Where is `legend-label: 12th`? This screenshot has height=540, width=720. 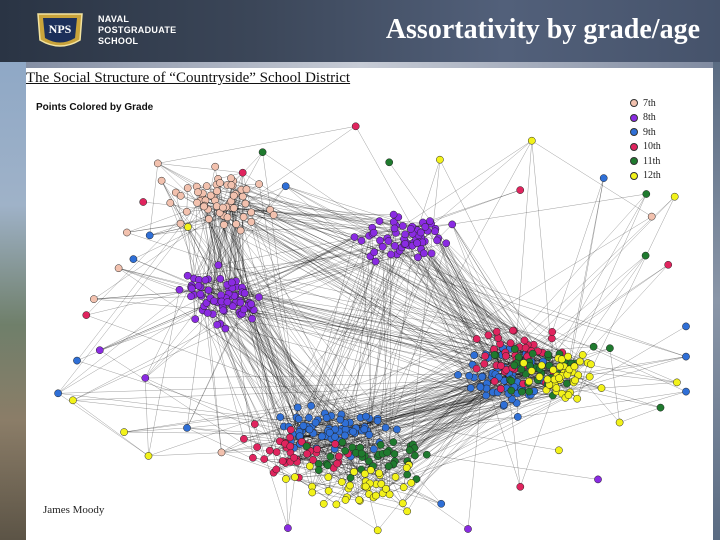
legend-label: 12th is located at coordinates (652, 176).